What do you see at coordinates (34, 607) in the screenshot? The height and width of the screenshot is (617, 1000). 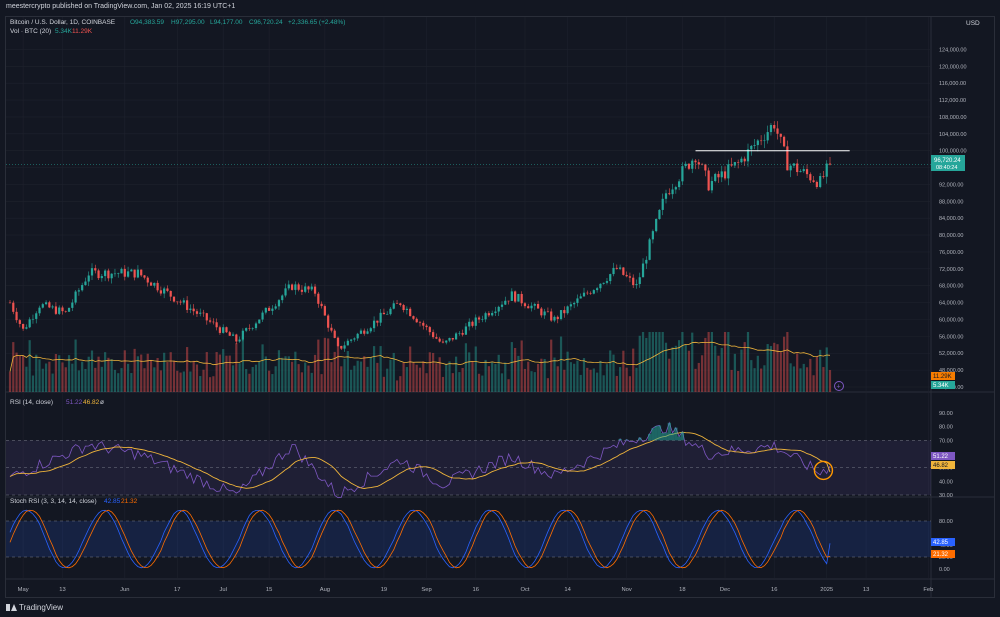 I see `brand: TradingView` at bounding box center [34, 607].